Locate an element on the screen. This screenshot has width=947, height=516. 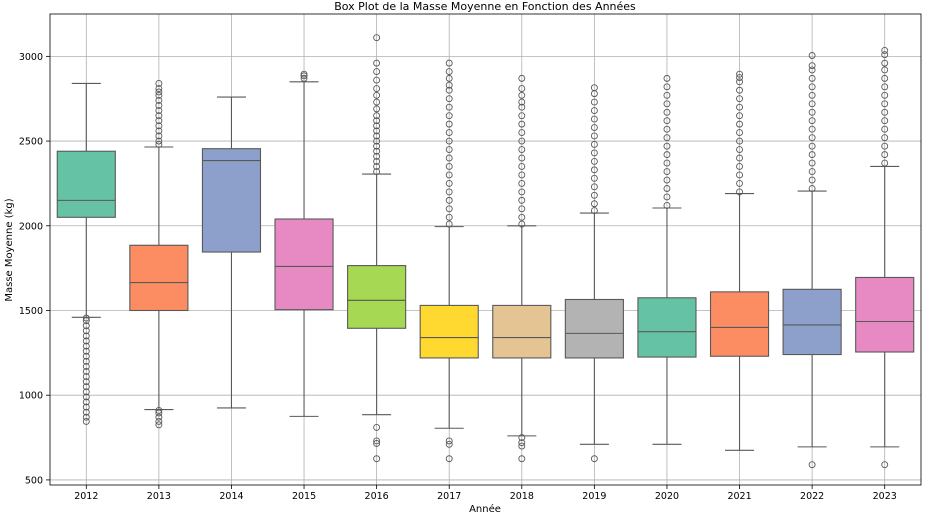
box-2021 is located at coordinates (739, 324).